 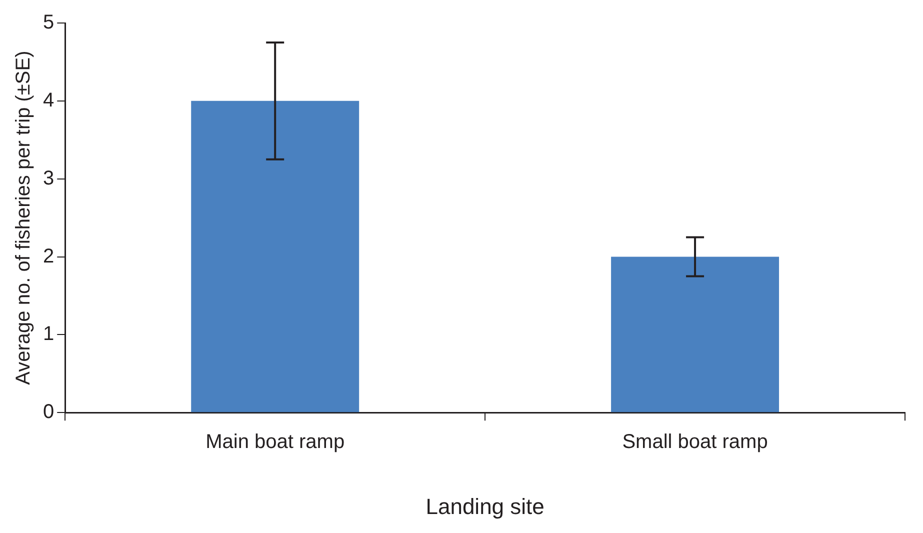 What do you see at coordinates (275, 442) in the screenshot?
I see `x-tick-label: Main boat ramp` at bounding box center [275, 442].